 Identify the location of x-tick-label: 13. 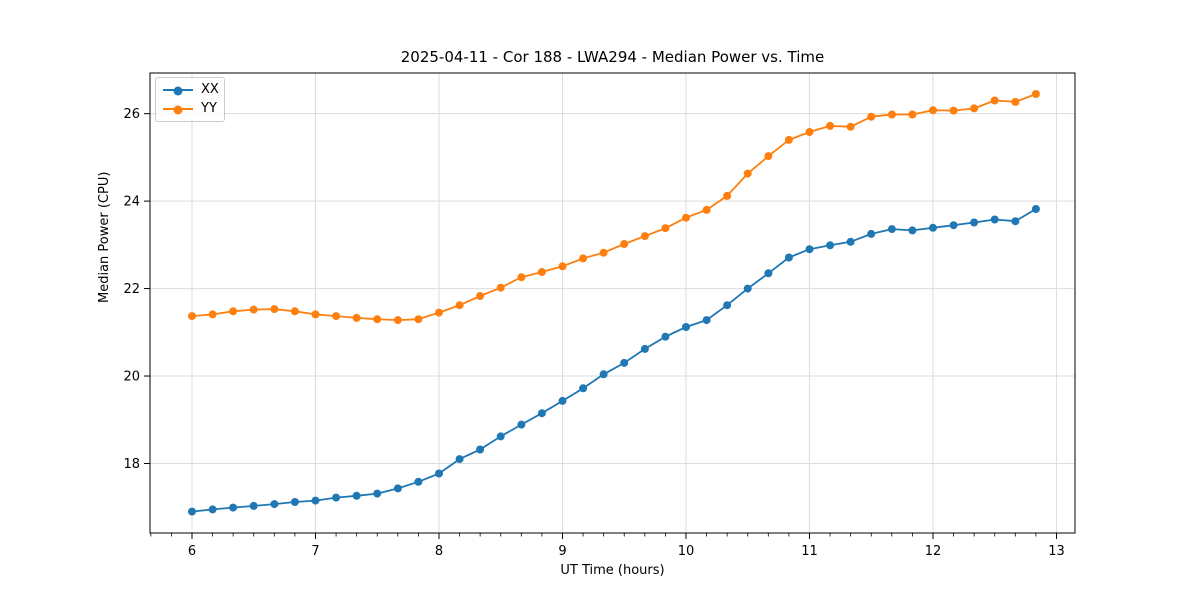
(1056, 551).